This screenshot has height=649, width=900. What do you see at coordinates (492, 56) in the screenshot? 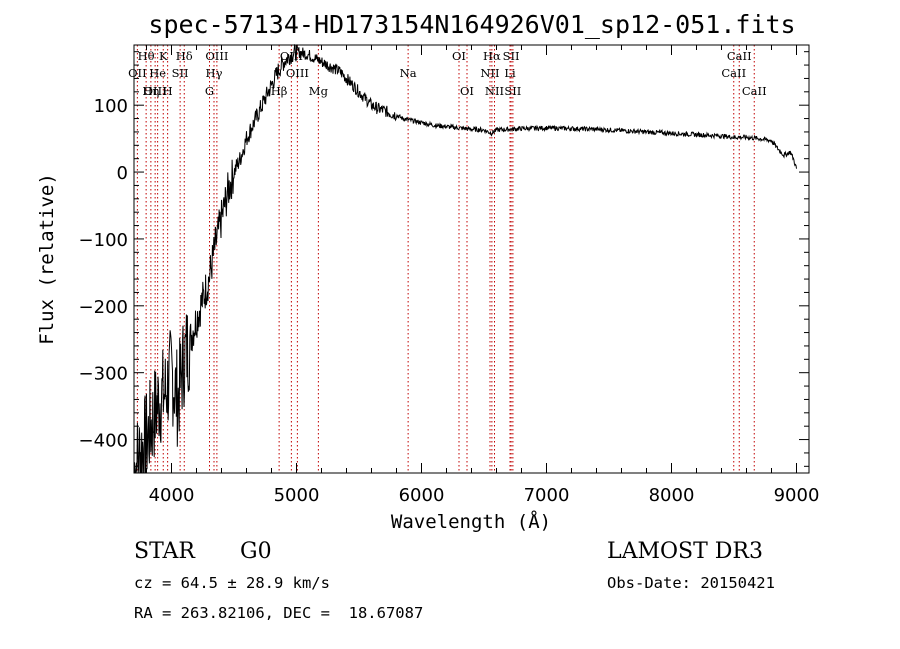
I see `spectral-line-label: Hα` at bounding box center [492, 56].